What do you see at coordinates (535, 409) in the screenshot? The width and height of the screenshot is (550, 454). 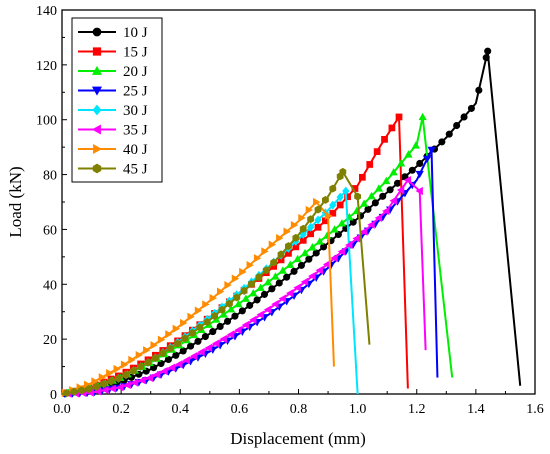 I see `x-tick-label: 1.6` at bounding box center [535, 409].